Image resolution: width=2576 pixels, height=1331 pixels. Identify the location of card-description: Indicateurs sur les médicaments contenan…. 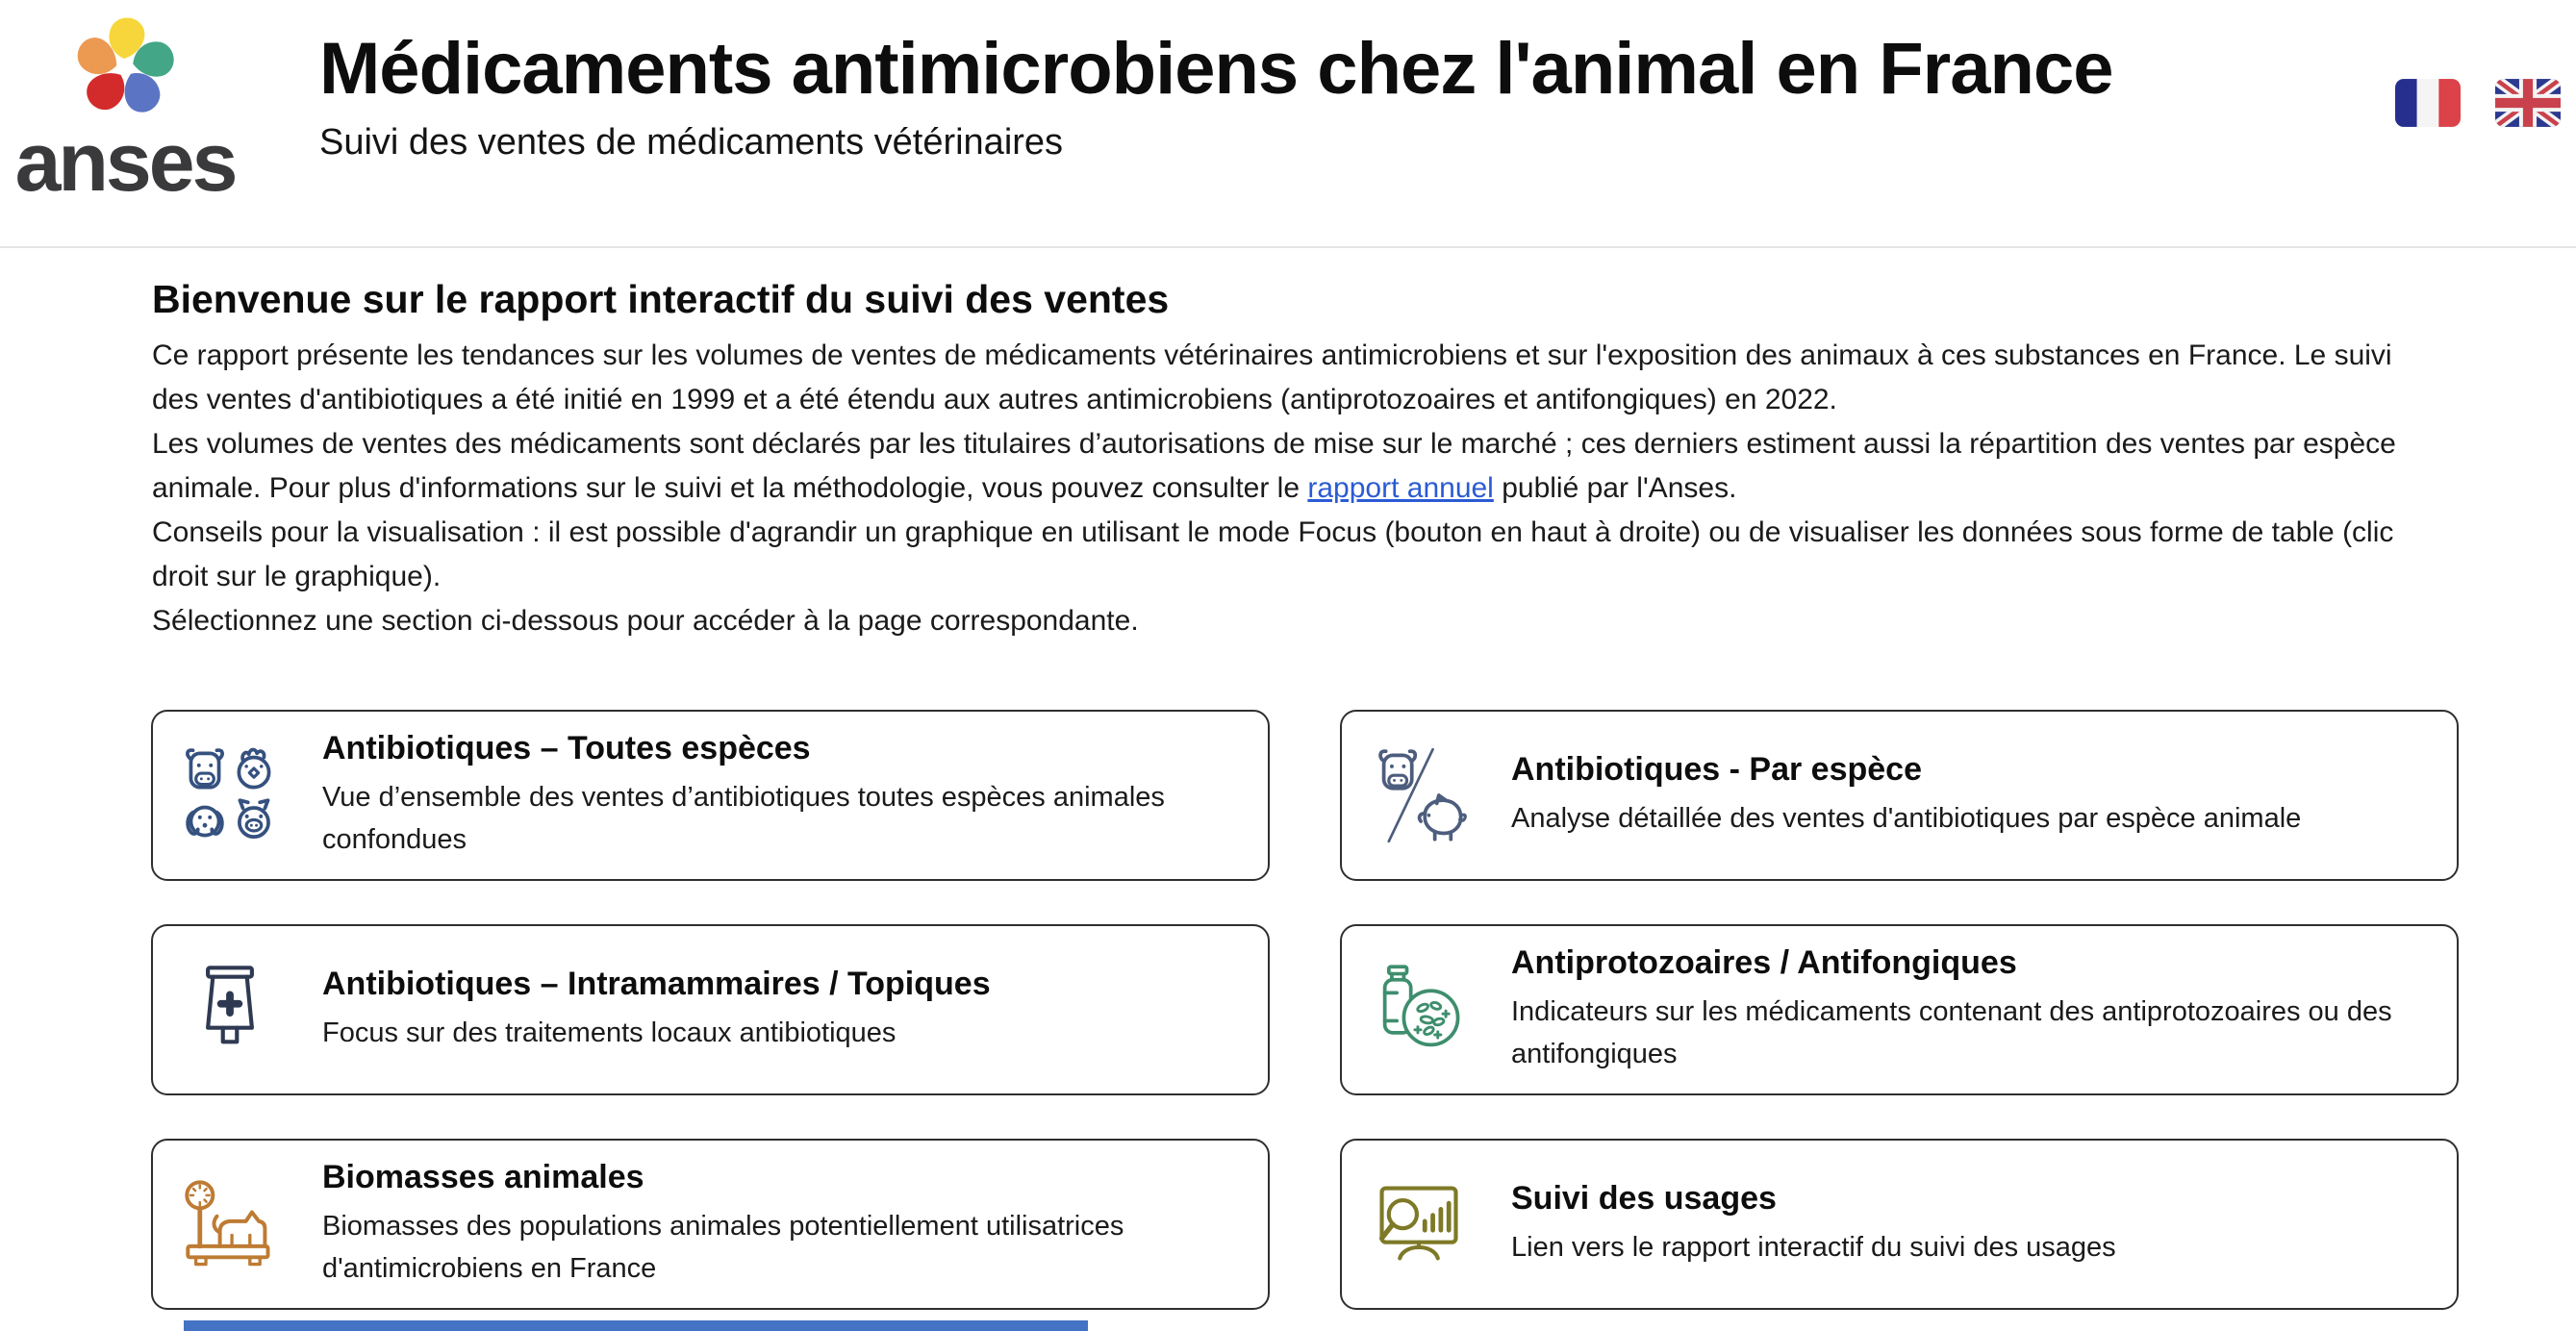
(1952, 1032).